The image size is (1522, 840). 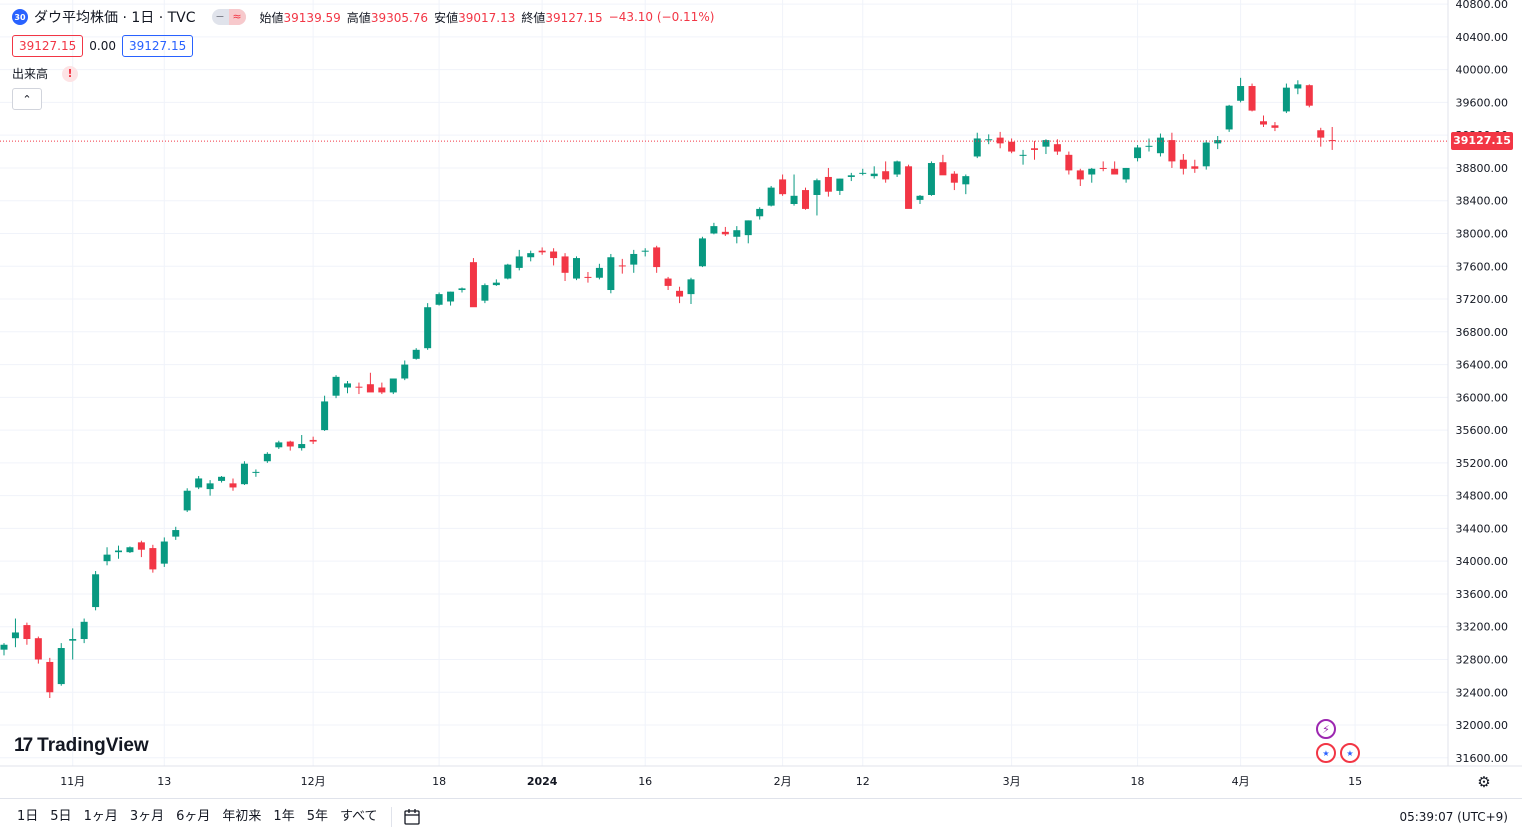 What do you see at coordinates (1482, 37) in the screenshot?
I see `price-tick-label: 40400.00` at bounding box center [1482, 37].